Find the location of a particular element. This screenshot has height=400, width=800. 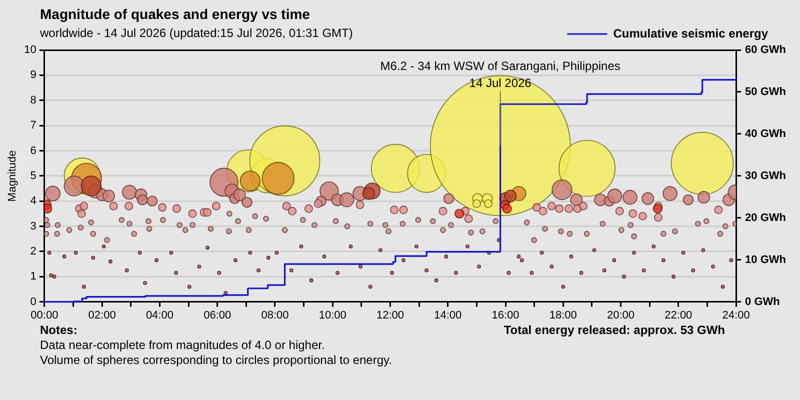

y2-tick-label: 60 GWh is located at coordinates (765, 50).